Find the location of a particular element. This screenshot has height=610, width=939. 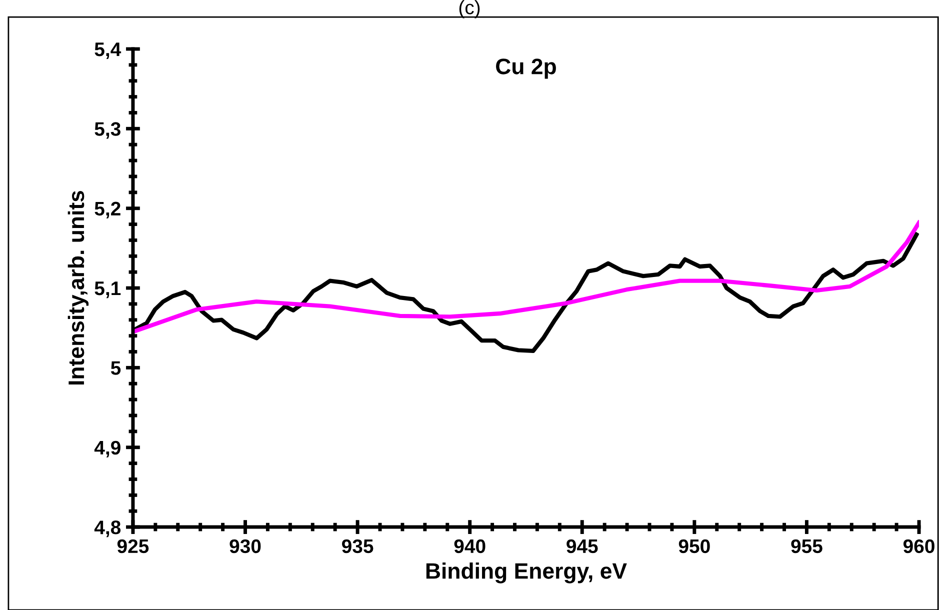

y-tick-label: 5,1 is located at coordinates (107, 290).